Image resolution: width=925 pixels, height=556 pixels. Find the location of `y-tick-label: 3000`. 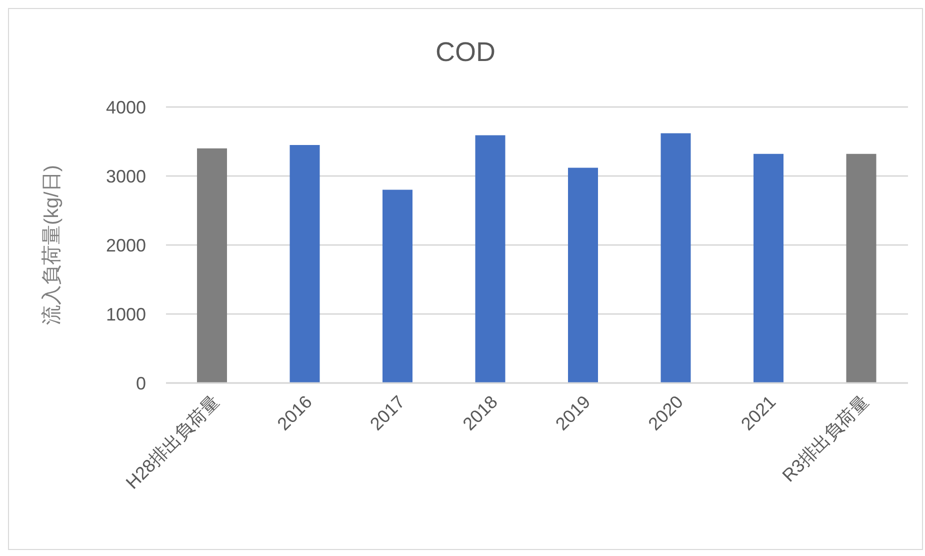

y-tick-label: 3000 is located at coordinates (126, 176).